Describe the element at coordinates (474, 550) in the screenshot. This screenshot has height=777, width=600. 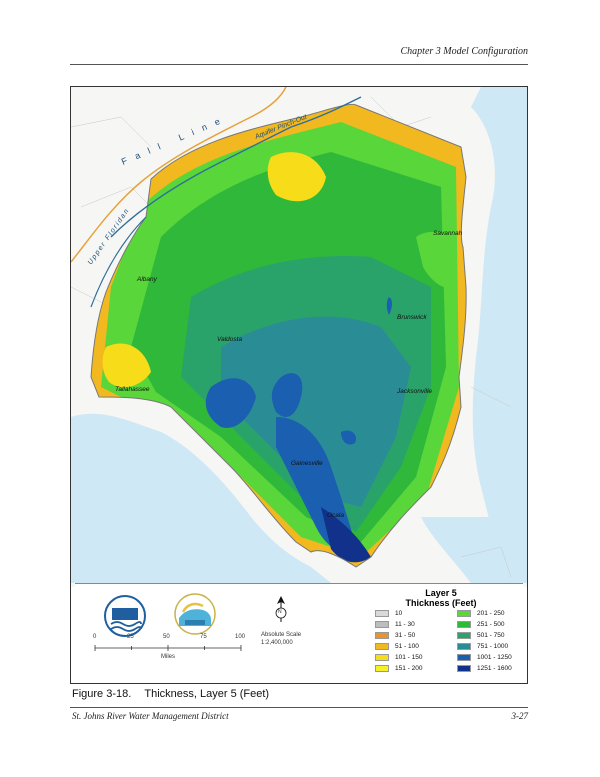
I see `ocean-southeast` at that location.